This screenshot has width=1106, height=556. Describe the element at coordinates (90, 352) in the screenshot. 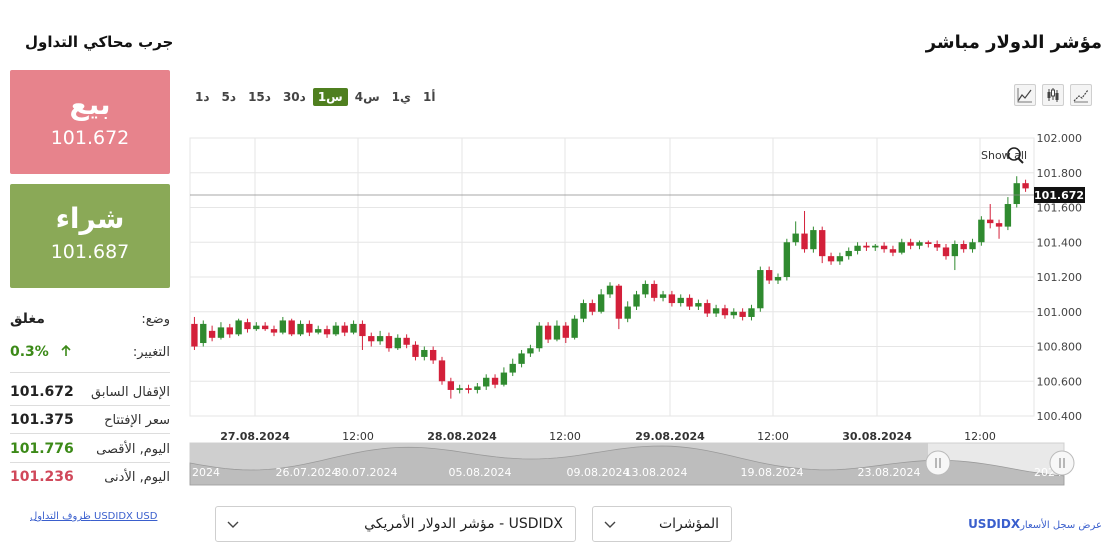

I see `change-row: 0.3% التغيير:` at that location.